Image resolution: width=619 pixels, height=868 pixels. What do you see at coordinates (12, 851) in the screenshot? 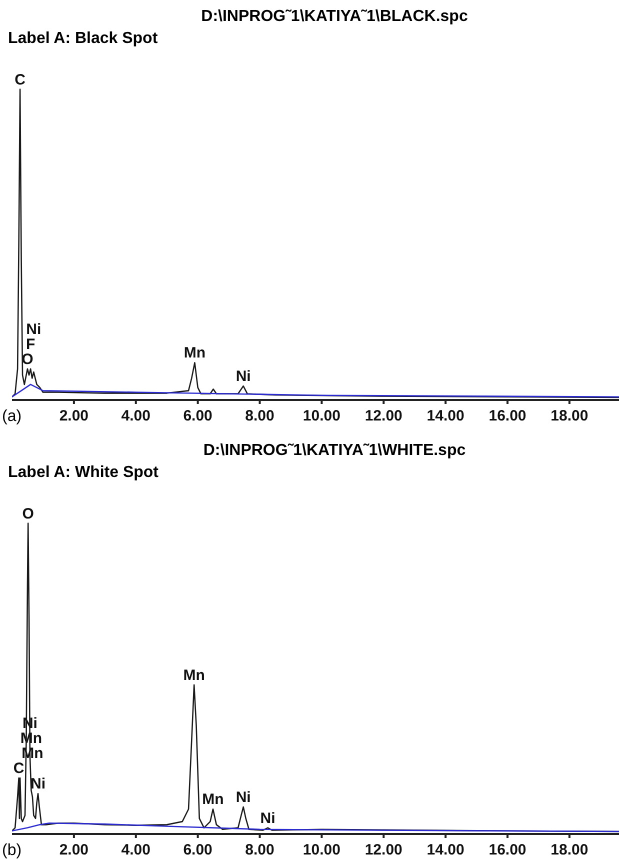
I see `text: (b)` at bounding box center [12, 851].